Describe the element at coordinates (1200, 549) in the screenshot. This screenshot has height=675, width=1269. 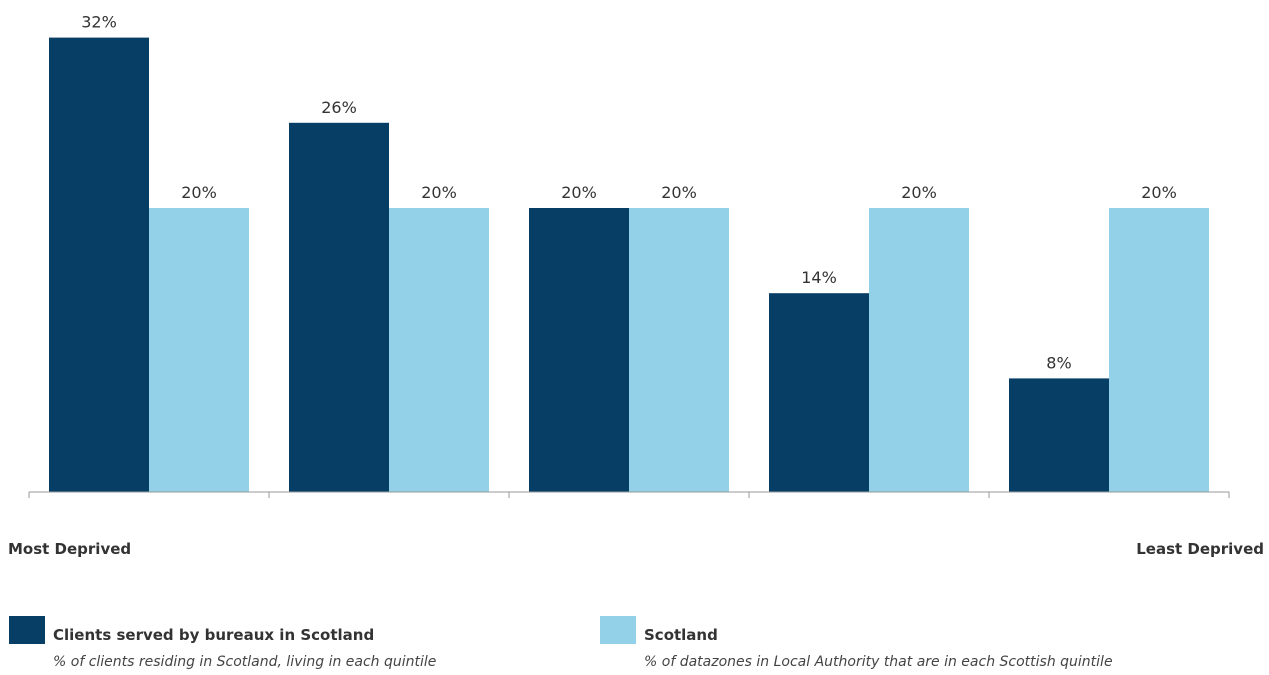
I see `least-deprived-label: Least Deprived` at that location.